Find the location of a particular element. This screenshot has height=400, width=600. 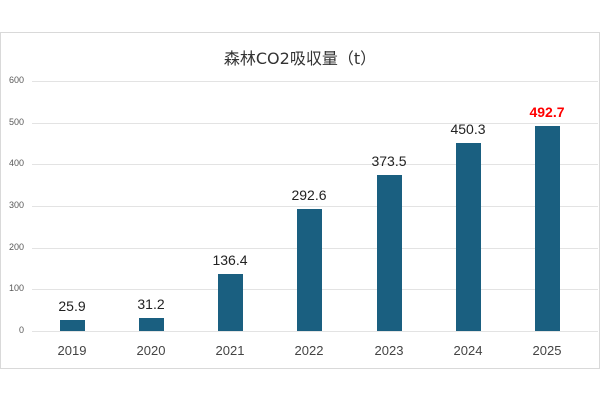

x-tick-label: 2022 is located at coordinates (309, 350).